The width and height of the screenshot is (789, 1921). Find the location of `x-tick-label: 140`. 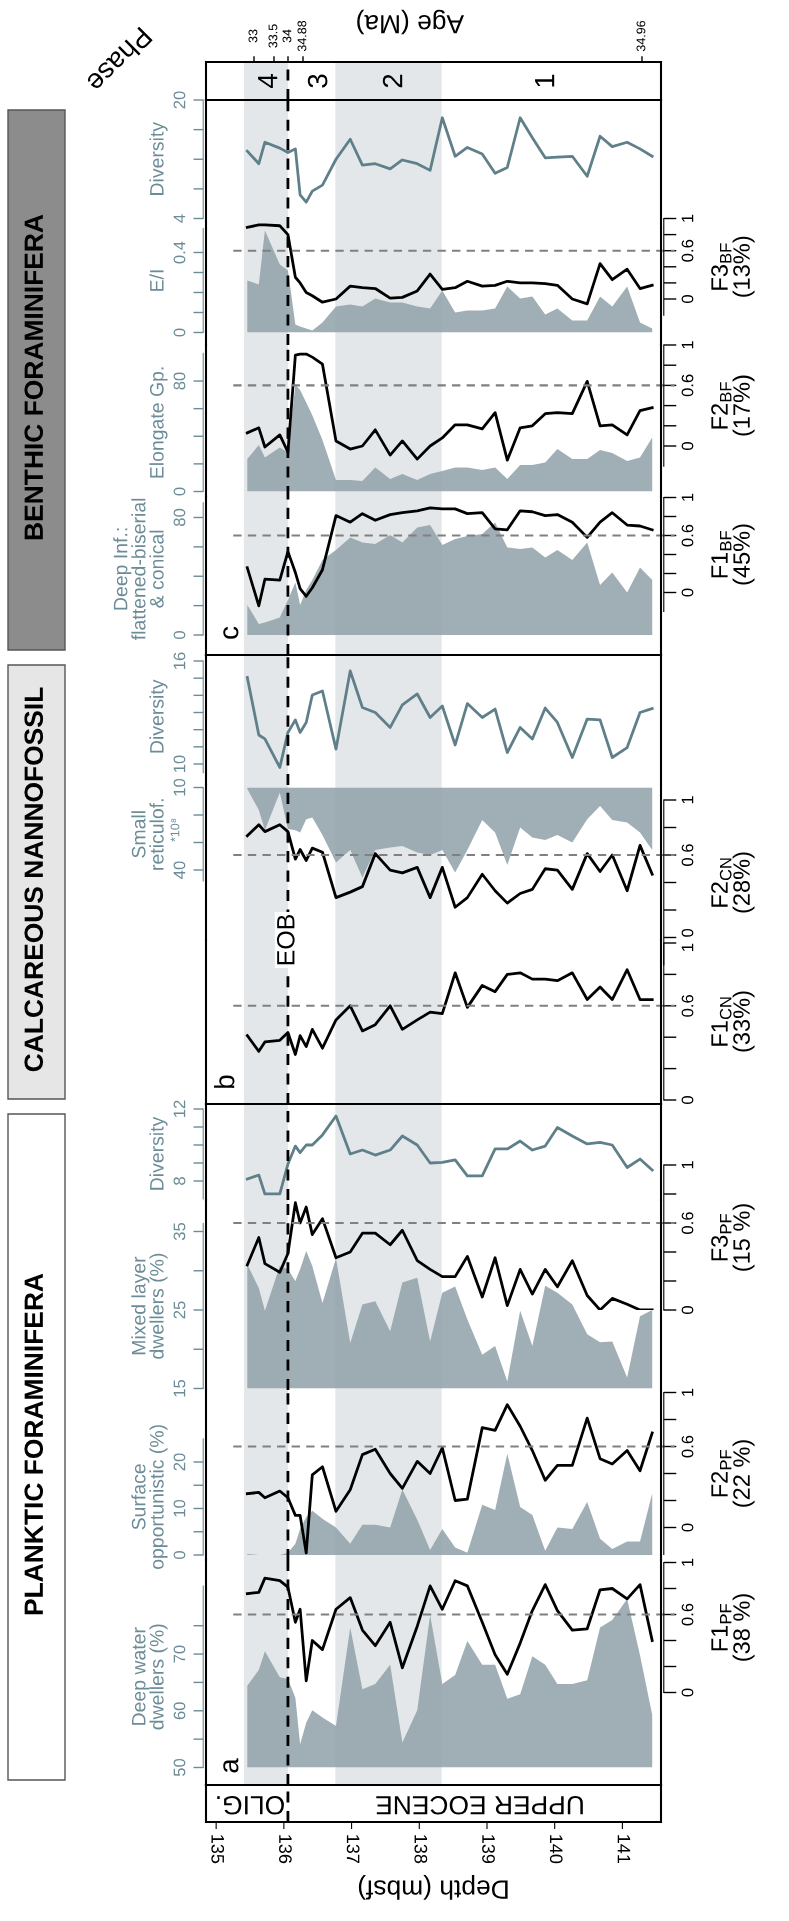

x-tick-label: 140 is located at coordinates (556, 1849).